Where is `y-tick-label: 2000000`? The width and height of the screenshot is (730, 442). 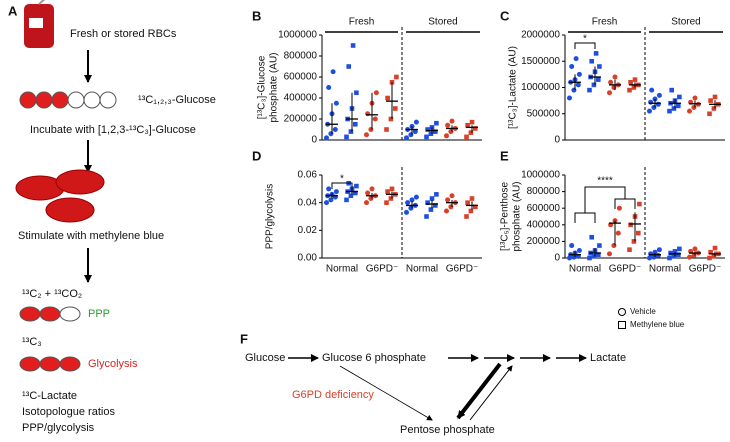 y-tick-label: 2000000 is located at coordinates (540, 35).